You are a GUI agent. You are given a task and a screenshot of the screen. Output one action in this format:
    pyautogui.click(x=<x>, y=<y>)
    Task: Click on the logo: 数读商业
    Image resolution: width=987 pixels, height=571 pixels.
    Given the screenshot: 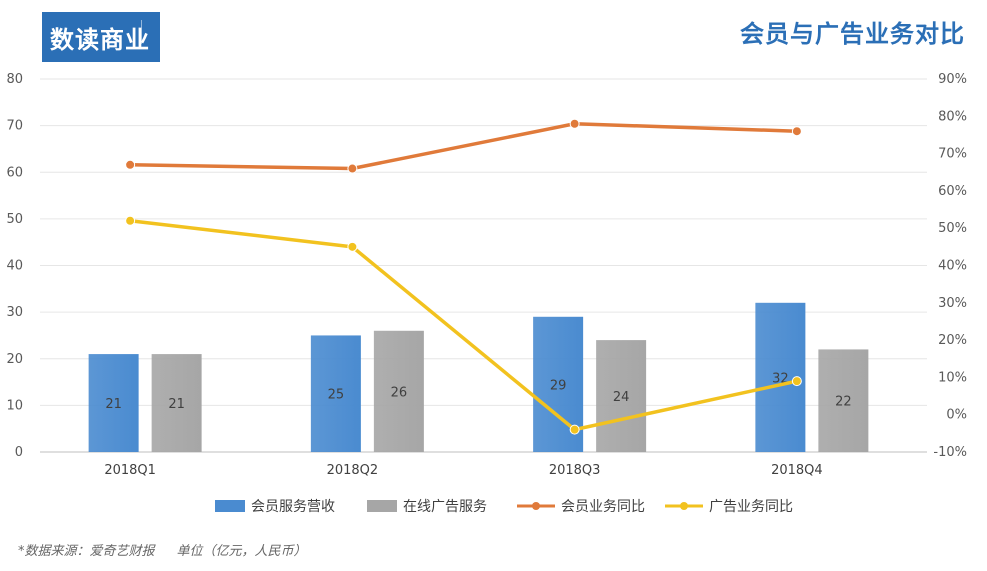 What is the action you would take?
    pyautogui.click(x=101, y=37)
    